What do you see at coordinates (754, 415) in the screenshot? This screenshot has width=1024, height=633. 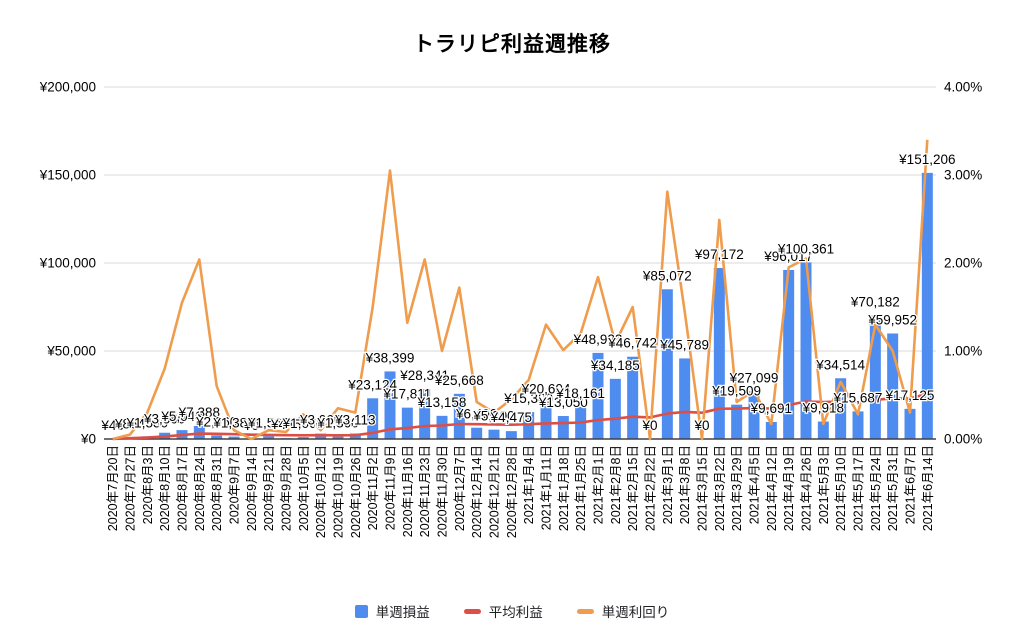 I see `bar-2021年4月5日` at bounding box center [754, 415].